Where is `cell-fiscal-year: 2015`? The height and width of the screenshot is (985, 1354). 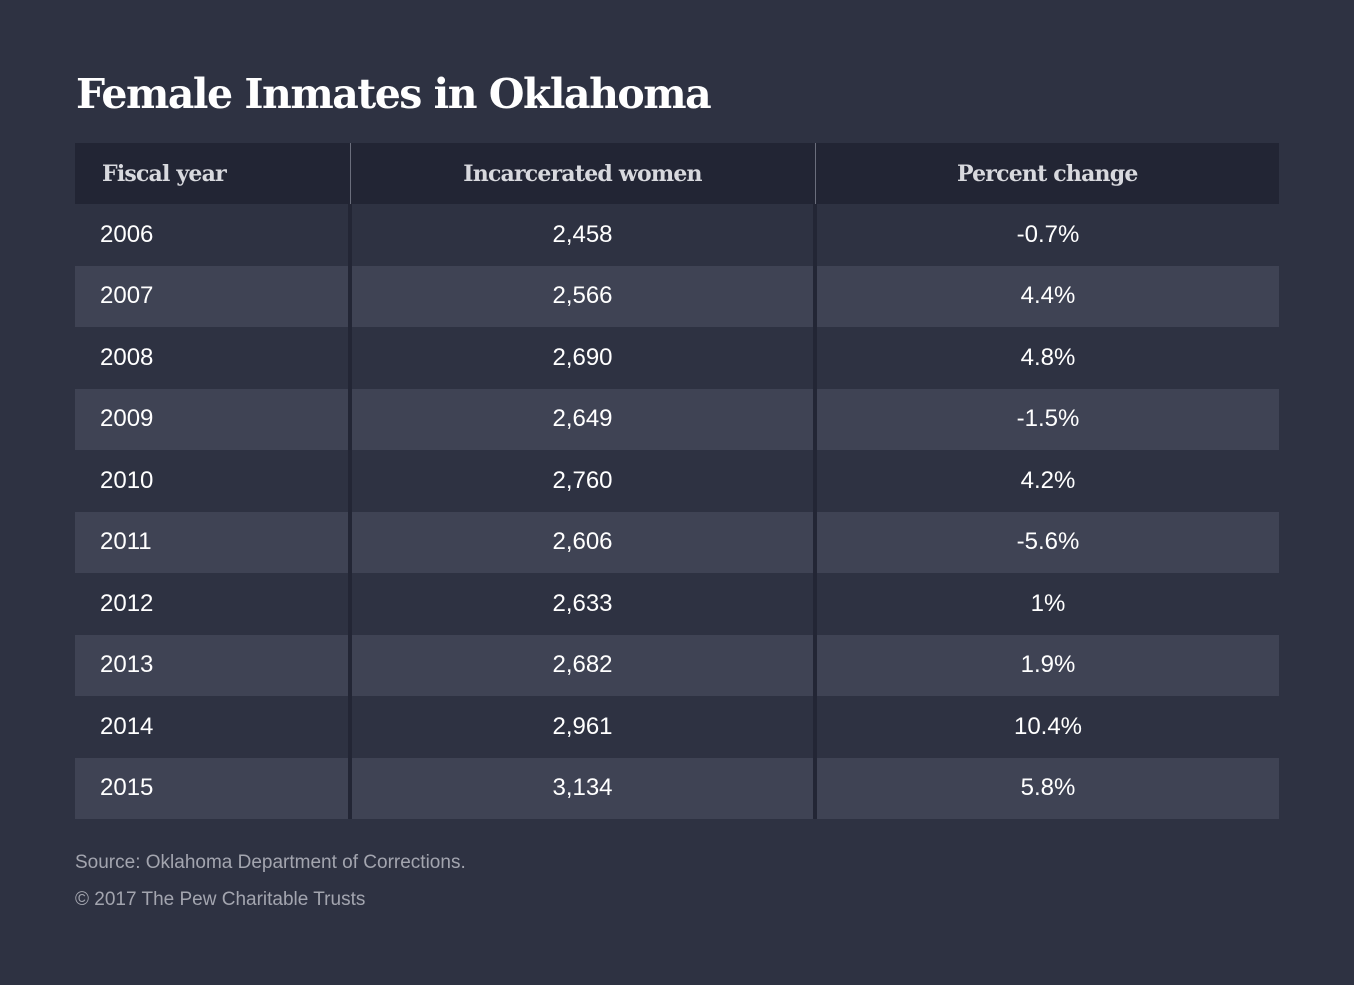 cell-fiscal-year: 2015 is located at coordinates (212, 788).